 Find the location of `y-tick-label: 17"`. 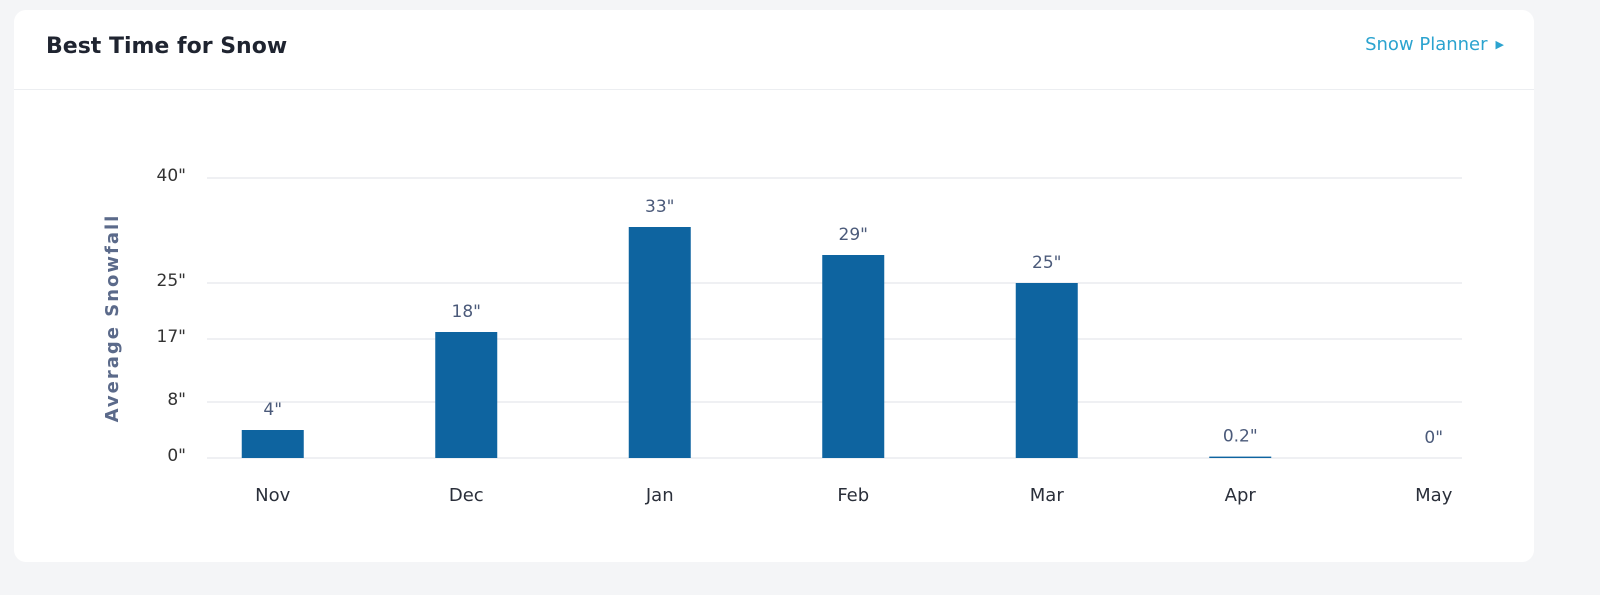

y-tick-label: 17" is located at coordinates (171, 337).